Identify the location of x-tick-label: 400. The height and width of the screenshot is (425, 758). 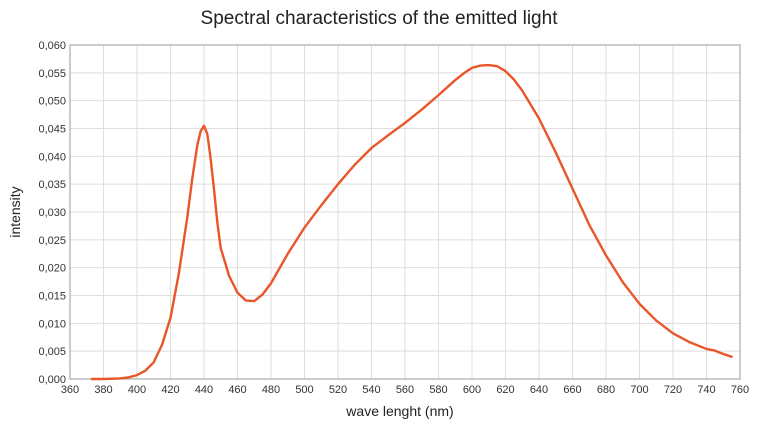
(137, 390).